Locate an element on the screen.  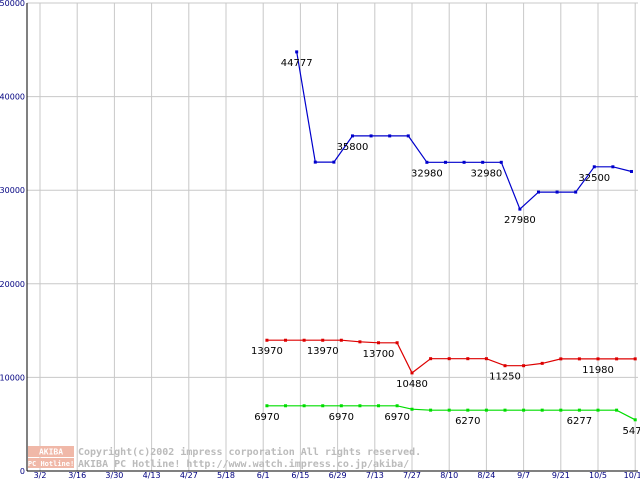
x-tick-label: 7/27 is located at coordinates (412, 475).